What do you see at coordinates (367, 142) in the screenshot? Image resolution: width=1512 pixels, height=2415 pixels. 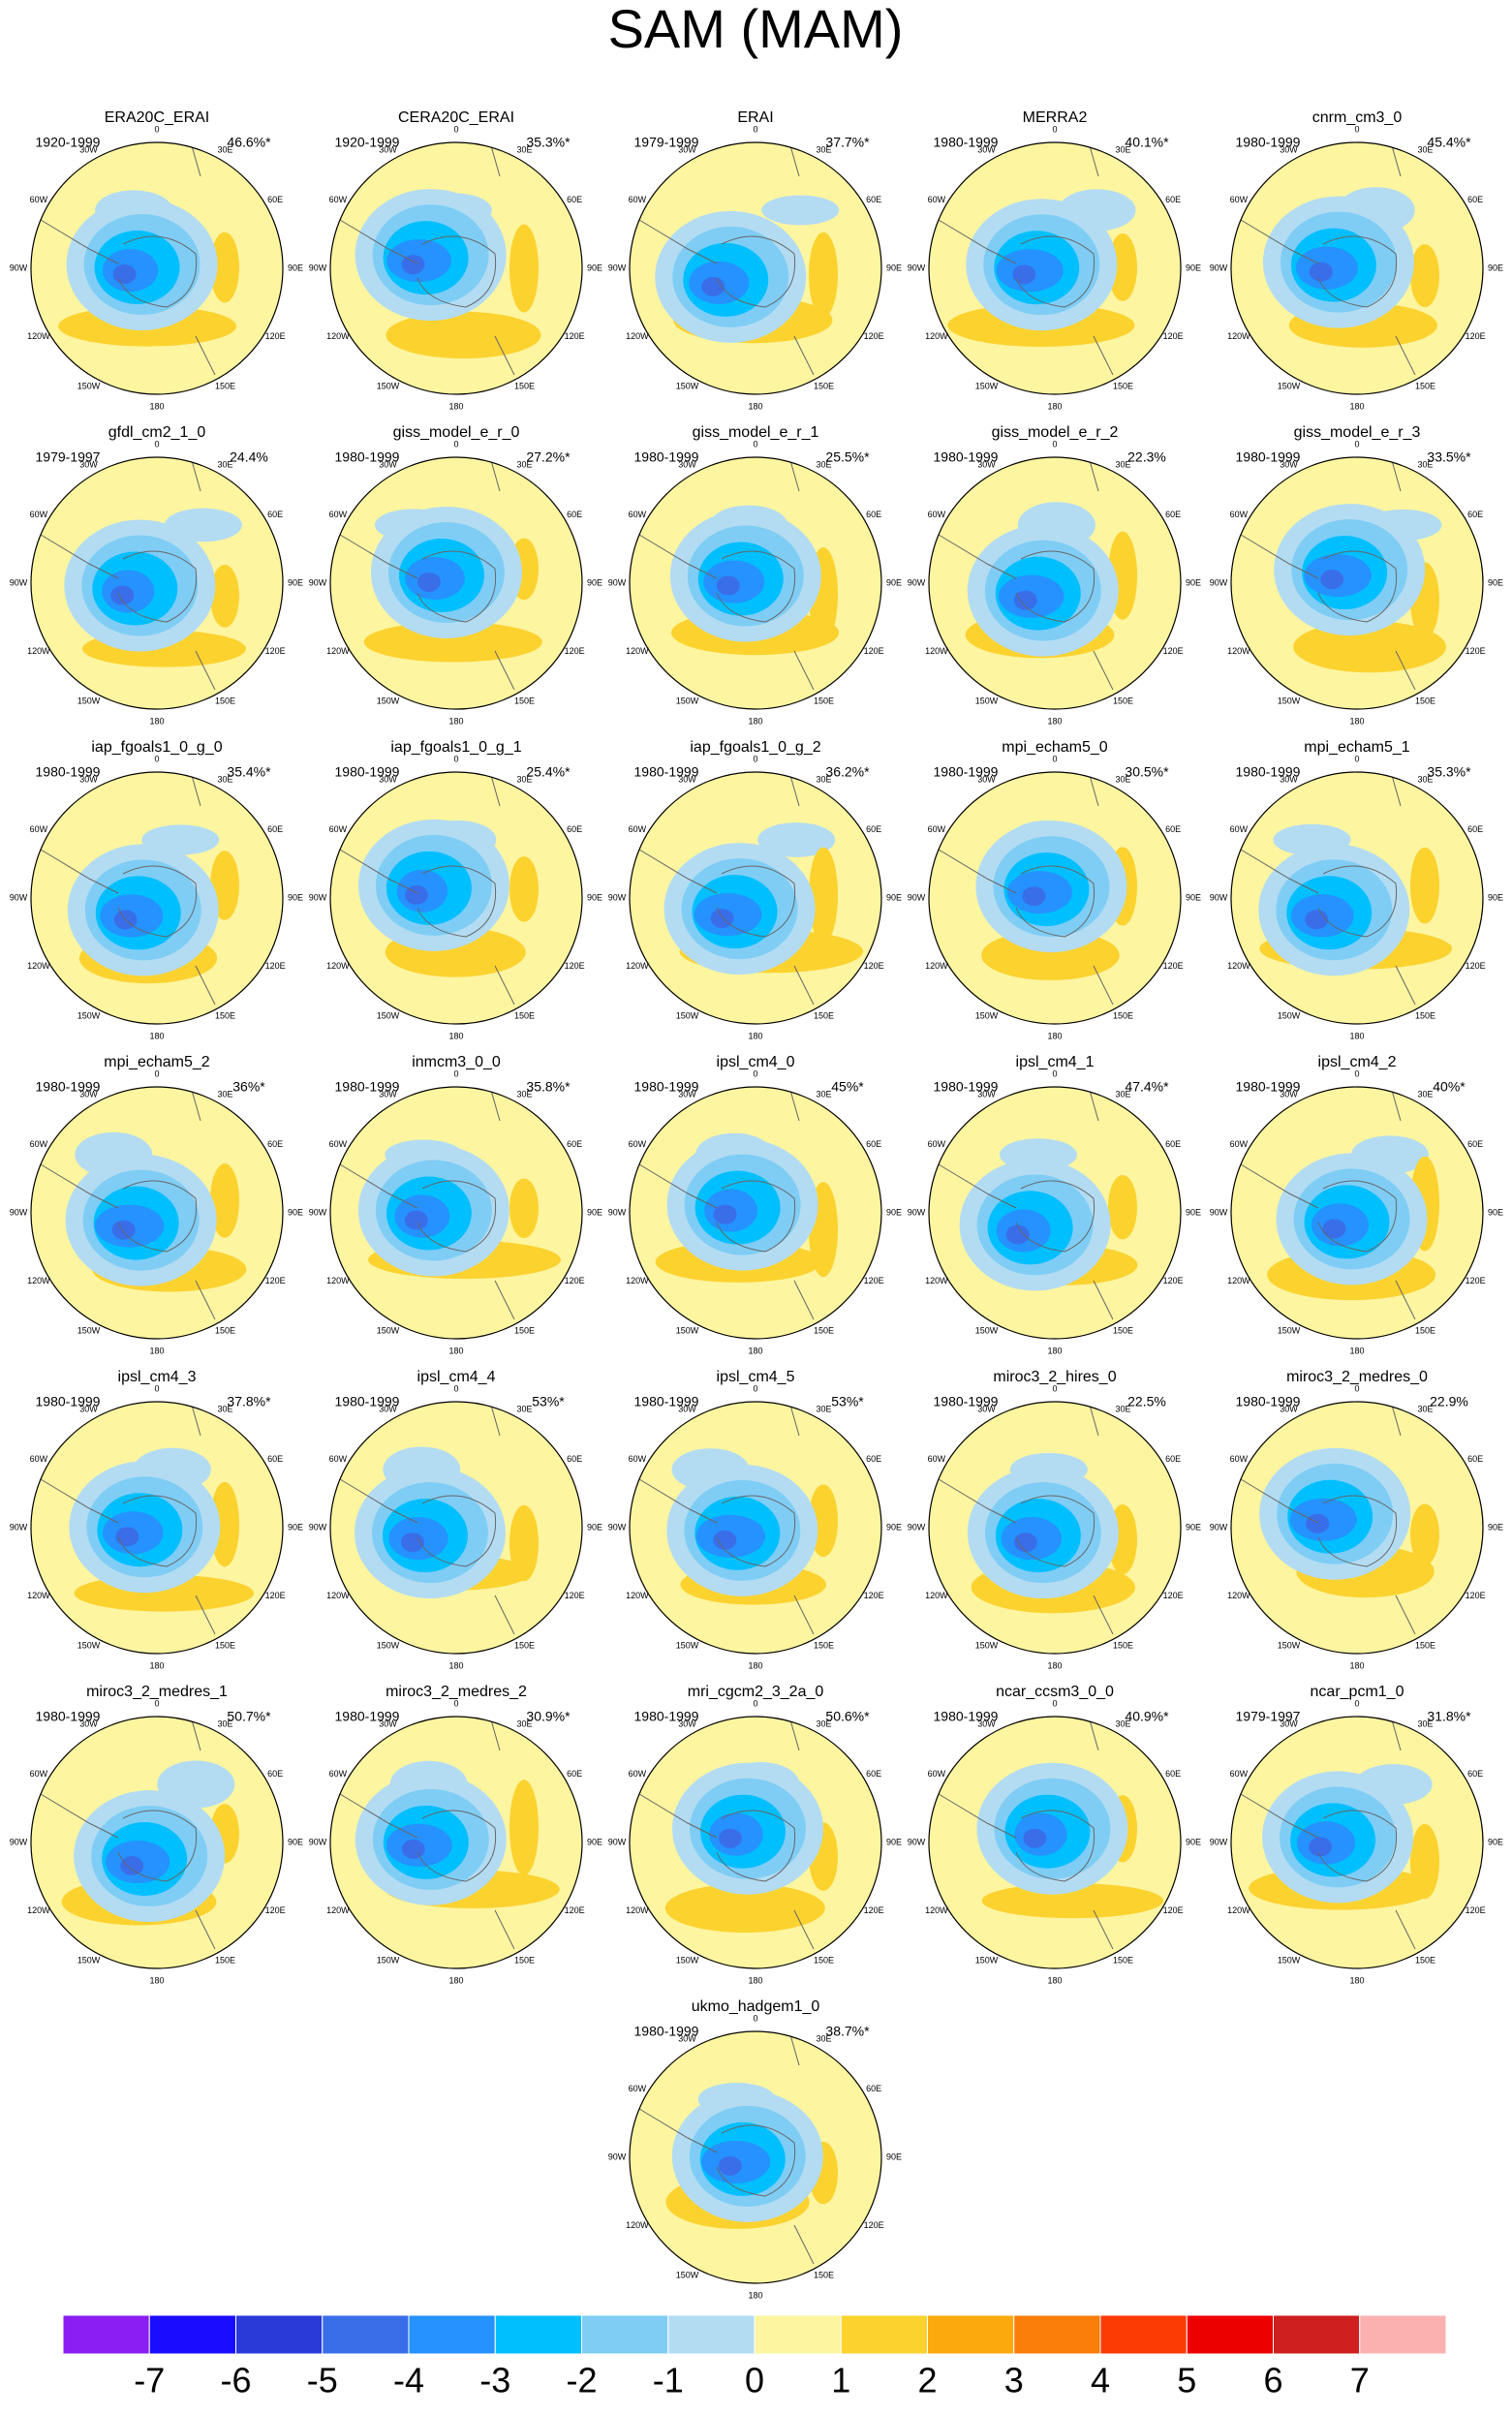 I see `panel-period: 1920-1999` at bounding box center [367, 142].